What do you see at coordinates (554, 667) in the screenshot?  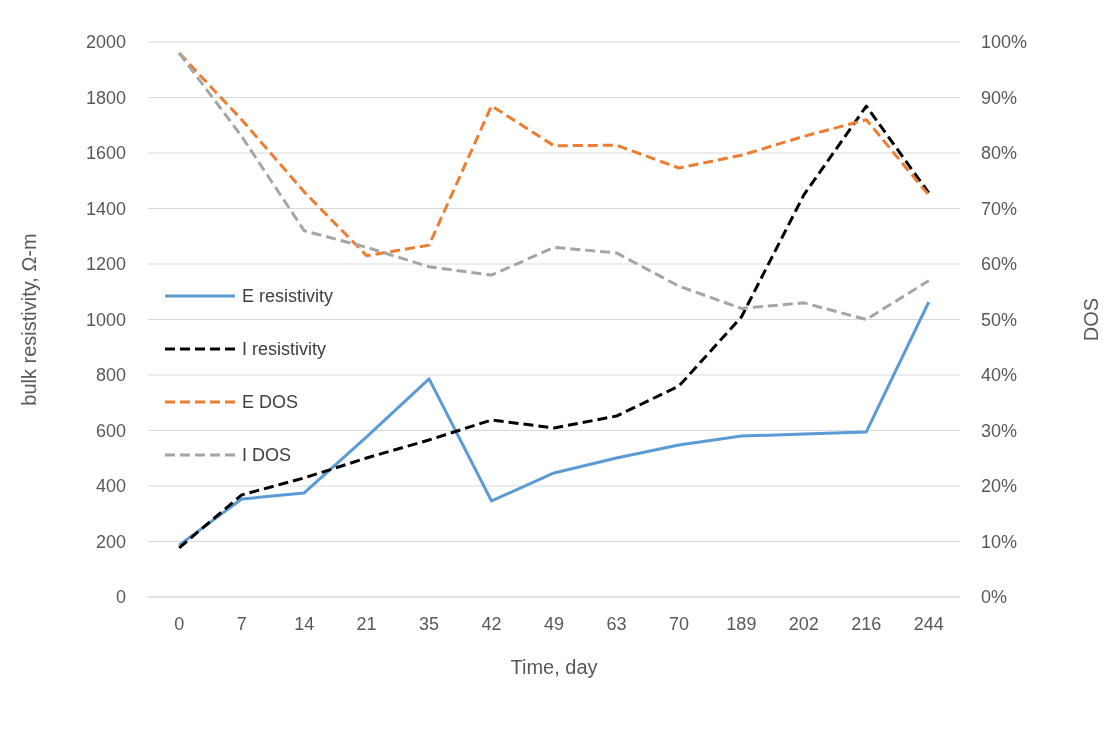 I see `x-axis-title: Time, day` at bounding box center [554, 667].